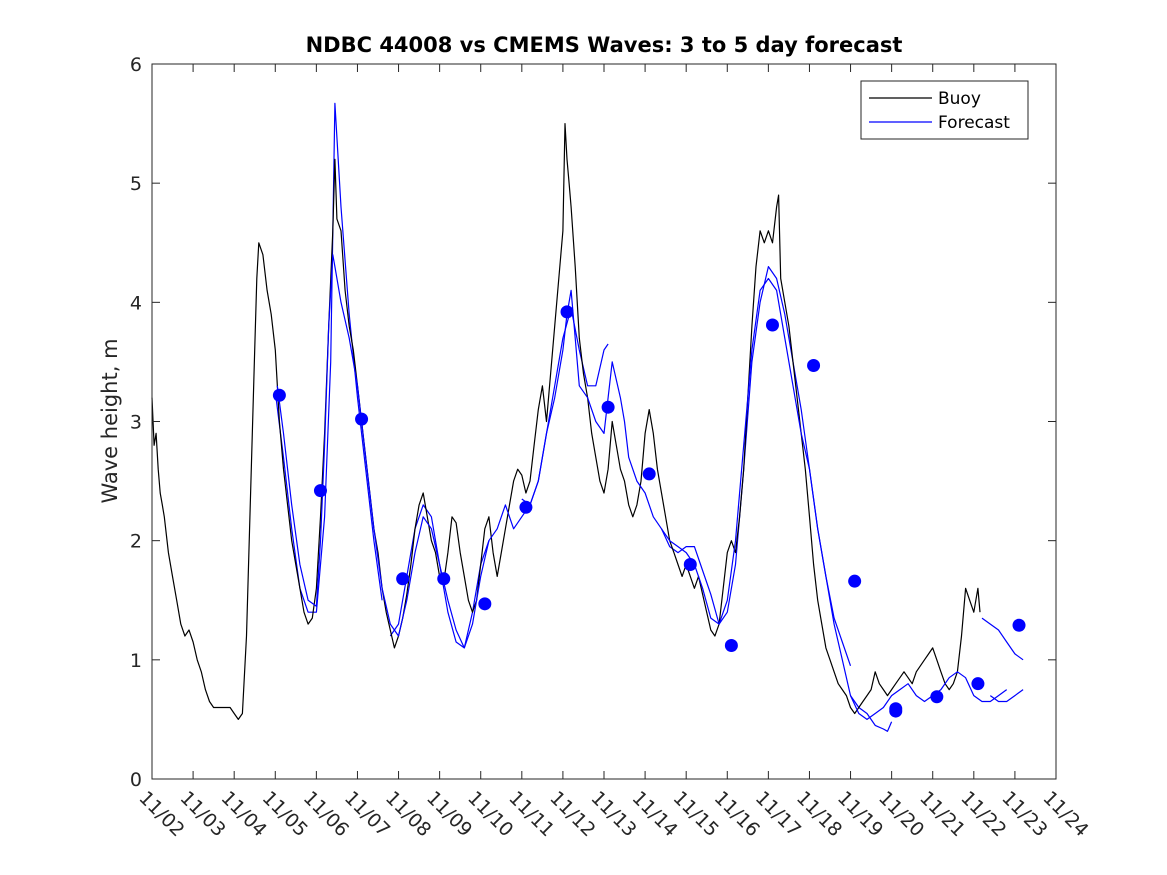  What do you see at coordinates (136, 184) in the screenshot?
I see `y-tick-label: 5` at bounding box center [136, 184].